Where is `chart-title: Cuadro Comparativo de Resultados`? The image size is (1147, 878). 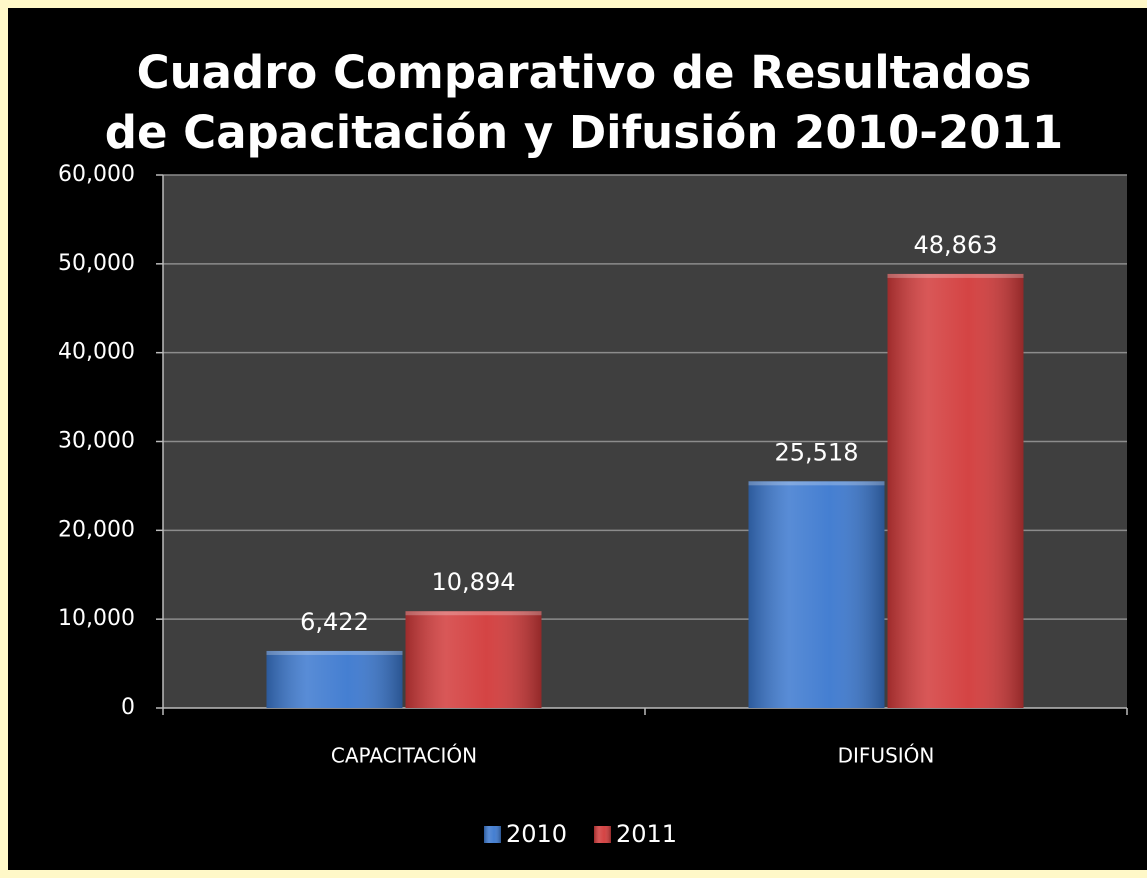 chart-title: Cuadro Comparativo de Resultados is located at coordinates (584, 72).